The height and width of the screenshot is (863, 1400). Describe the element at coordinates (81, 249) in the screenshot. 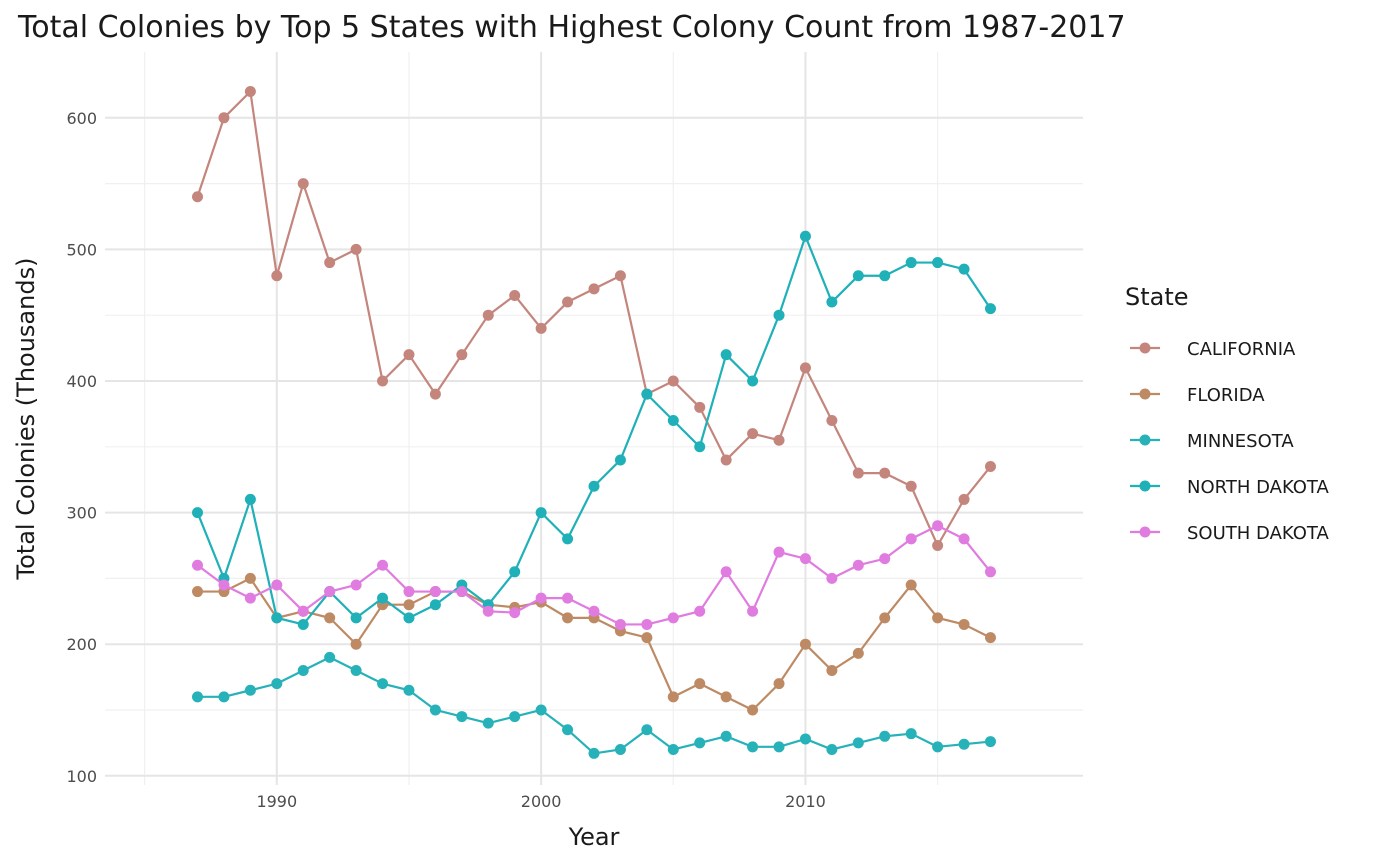

I see `y-tick-label: 500` at that location.